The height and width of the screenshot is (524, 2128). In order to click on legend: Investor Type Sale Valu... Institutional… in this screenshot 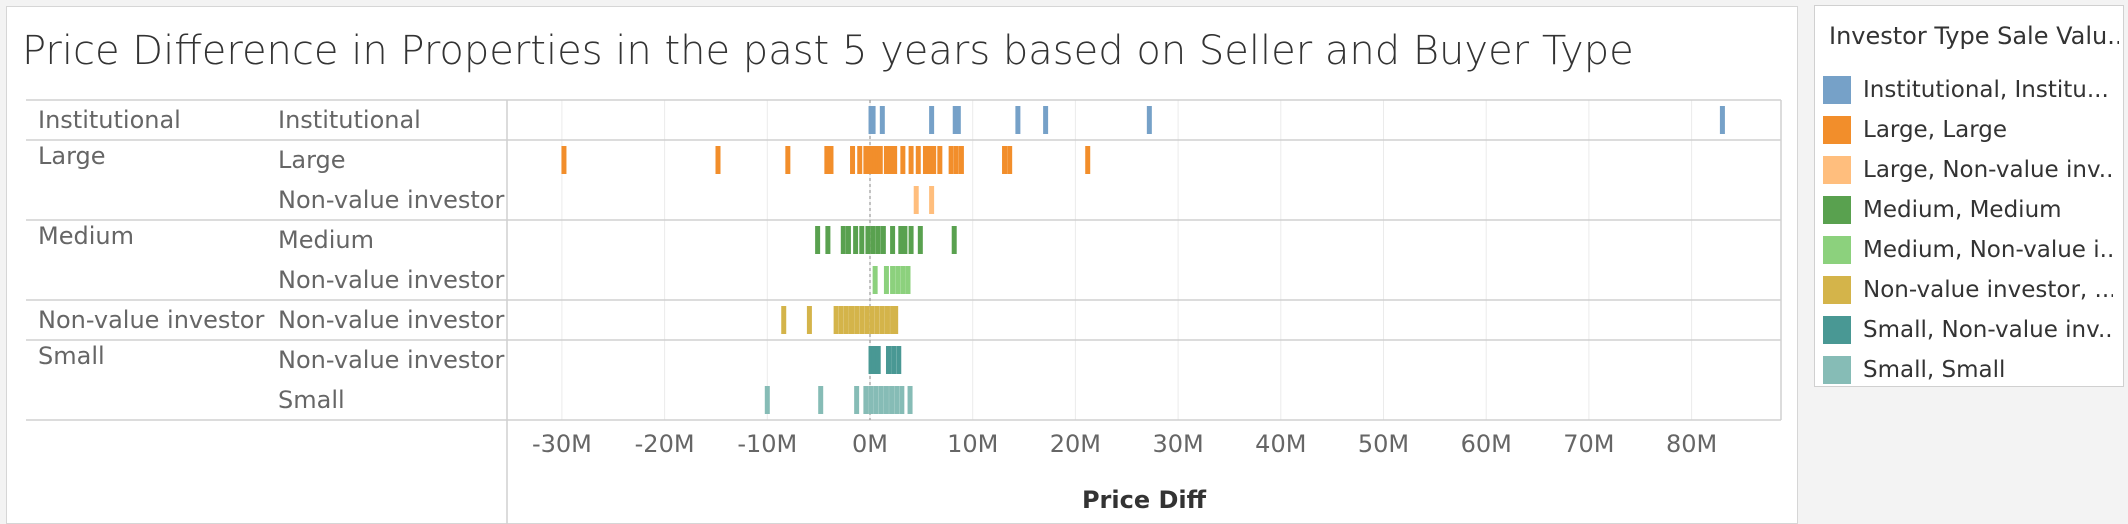, I will do `click(1969, 196)`.